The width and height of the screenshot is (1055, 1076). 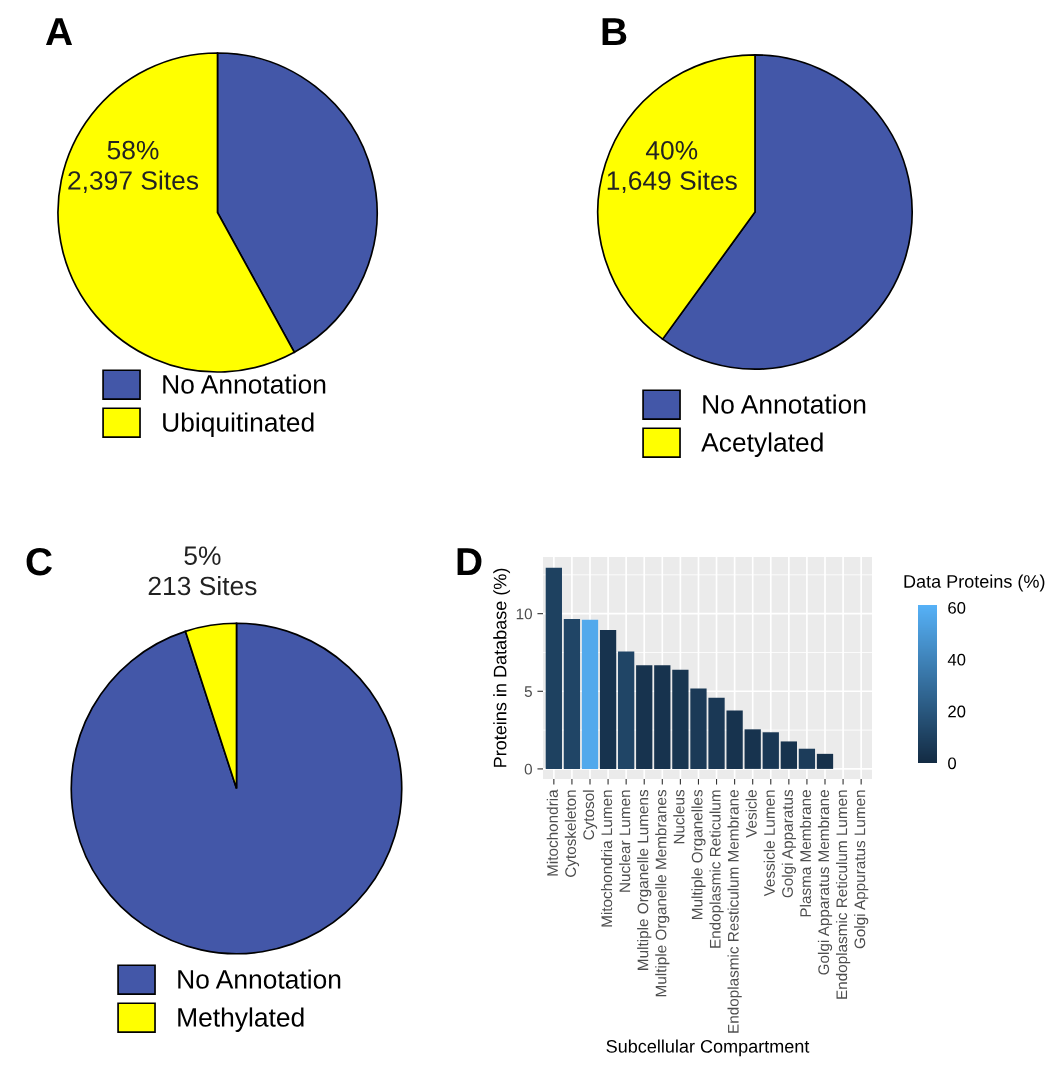 I want to click on y-tick-label: 10, so click(x=524, y=614).